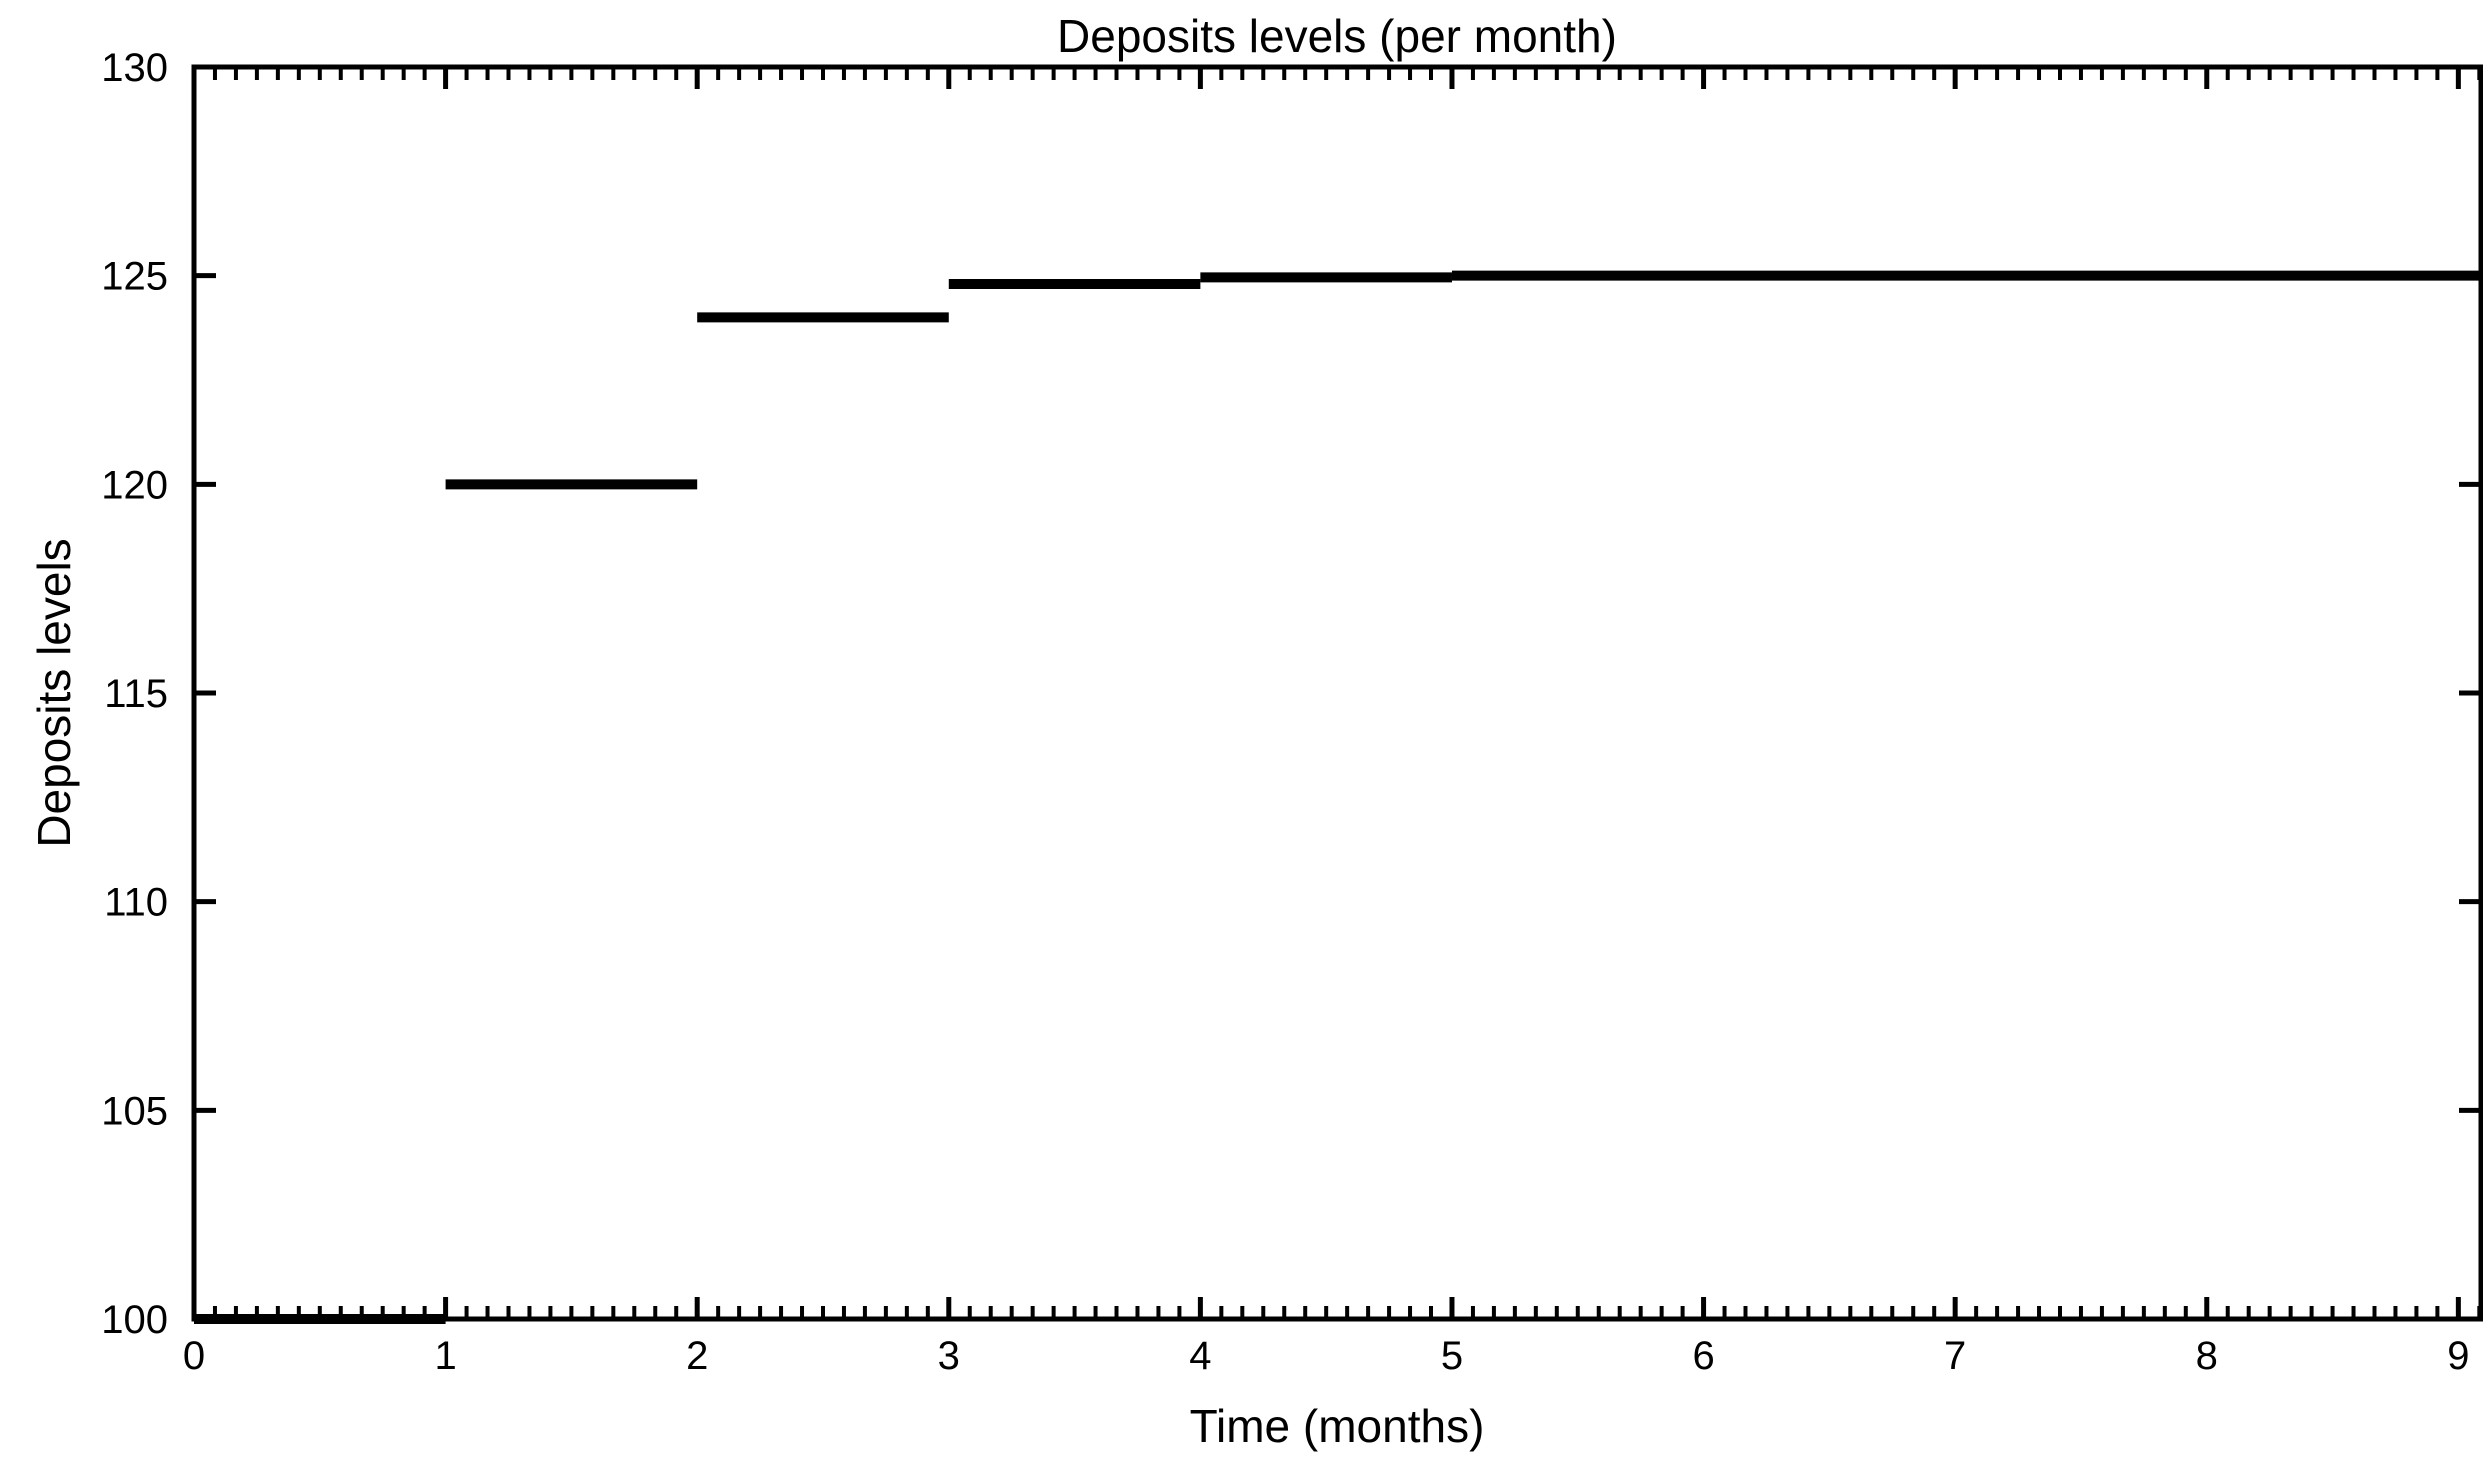 This screenshot has width=2483, height=1458. What do you see at coordinates (1200, 1356) in the screenshot?
I see `x-tick-label: 4` at bounding box center [1200, 1356].